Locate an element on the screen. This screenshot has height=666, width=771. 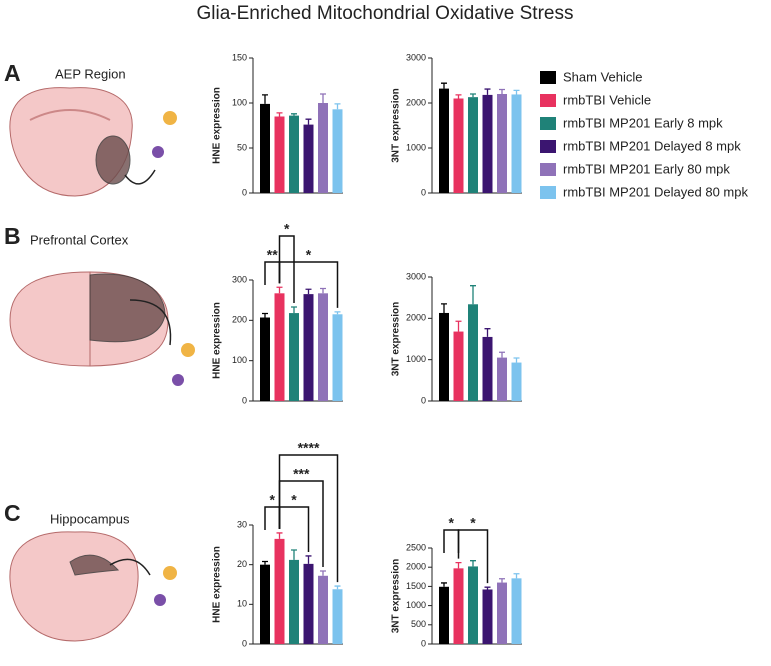
legend-label: rmbTBI Vehicle is located at coordinates (607, 99).